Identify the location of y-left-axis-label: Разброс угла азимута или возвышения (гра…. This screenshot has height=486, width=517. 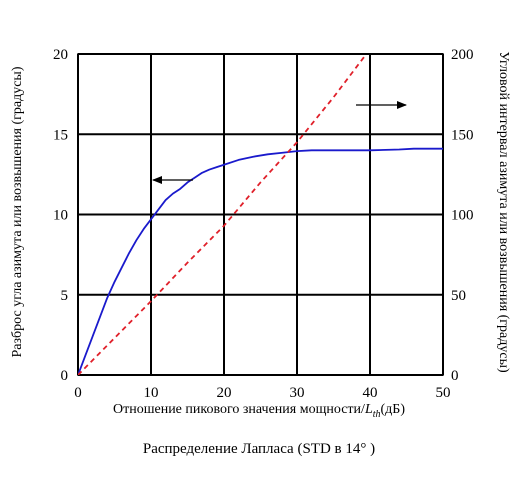
(17, 211).